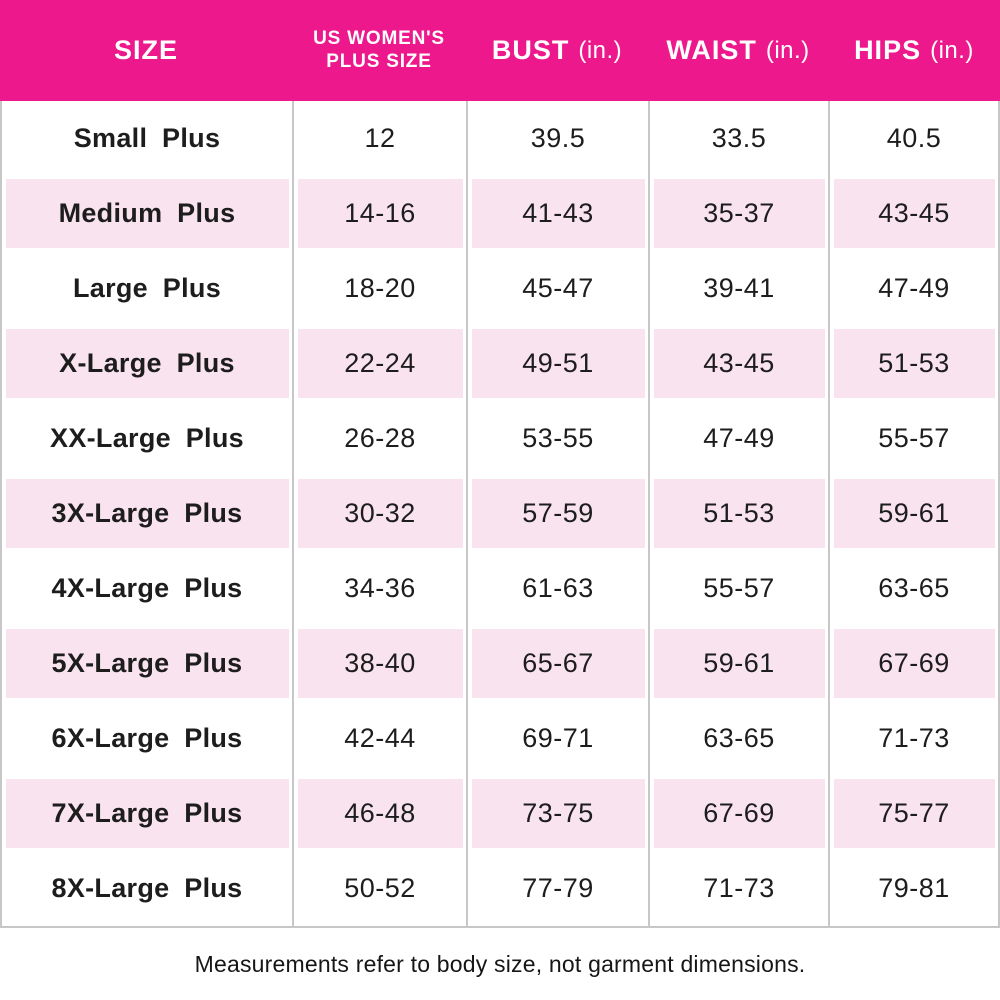 The height and width of the screenshot is (1000, 1000). What do you see at coordinates (379, 813) in the screenshot?
I see `plus-size-cell: 46-48` at bounding box center [379, 813].